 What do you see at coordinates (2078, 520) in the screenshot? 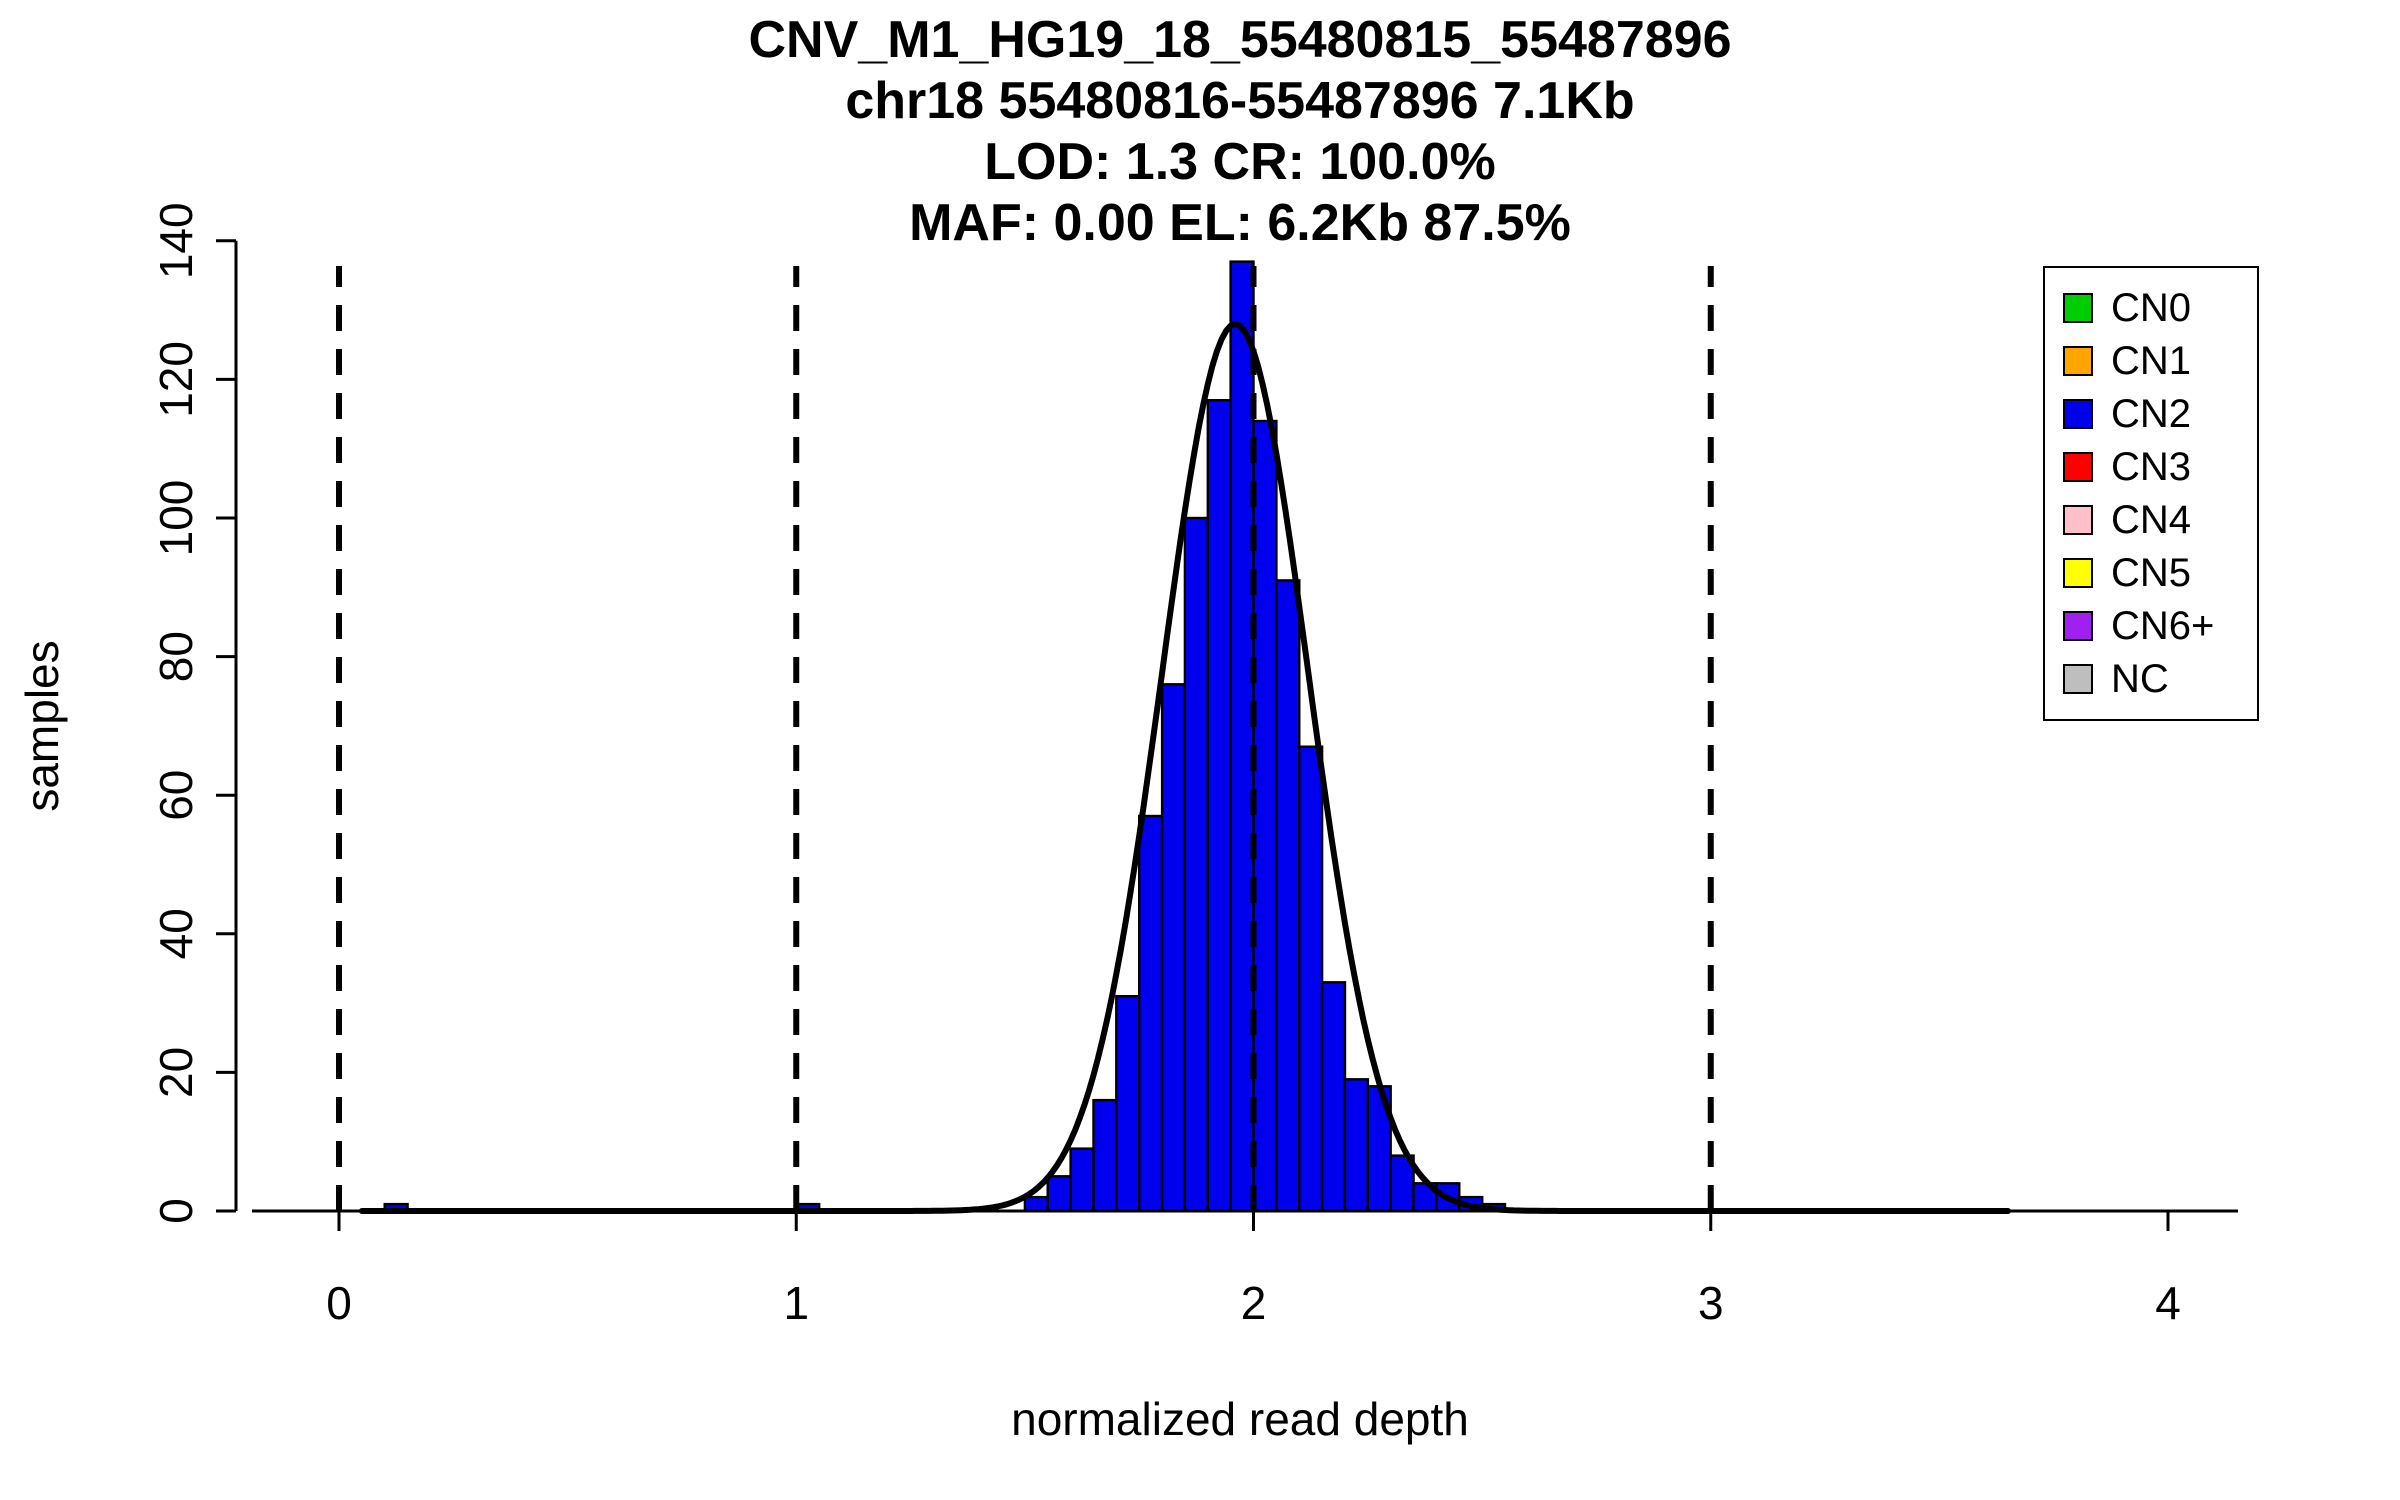
I see `legend-swatch-cn4` at bounding box center [2078, 520].